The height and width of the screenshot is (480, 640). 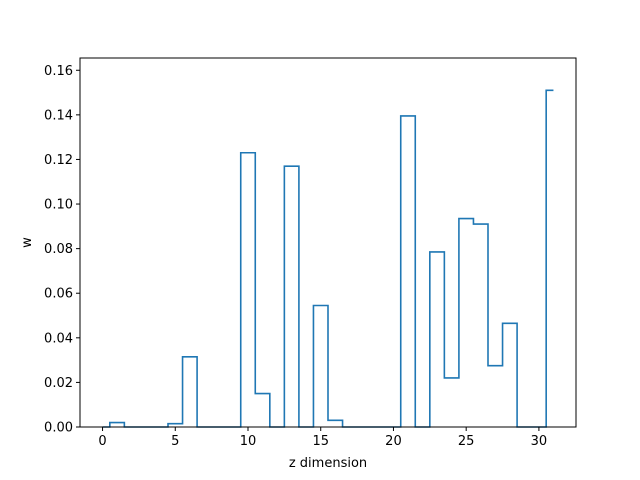 What do you see at coordinates (58, 160) in the screenshot?
I see `y-tick-label: 0.12` at bounding box center [58, 160].